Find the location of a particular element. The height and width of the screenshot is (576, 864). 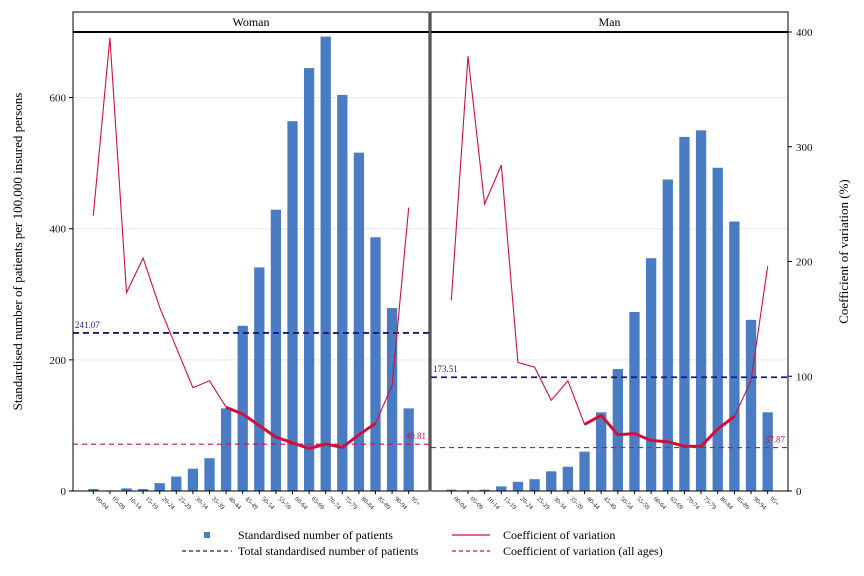

y-tick-label: 200 is located at coordinates (58, 361).